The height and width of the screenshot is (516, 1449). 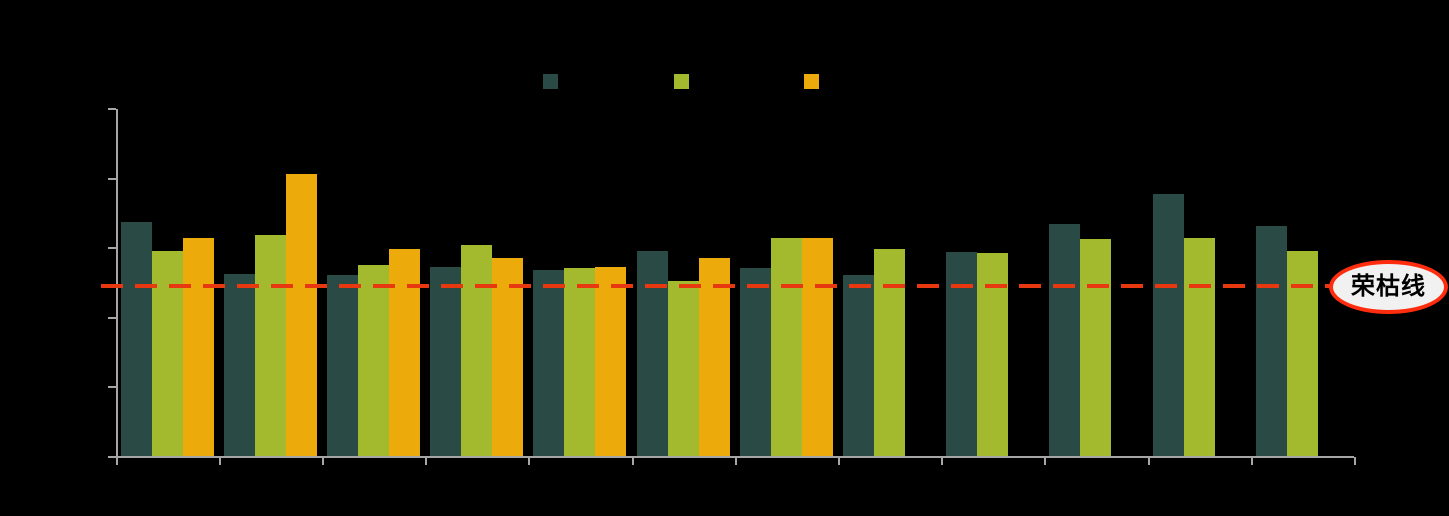 I want to click on boom-bust-badge: 荣枯线, so click(x=1388, y=287).